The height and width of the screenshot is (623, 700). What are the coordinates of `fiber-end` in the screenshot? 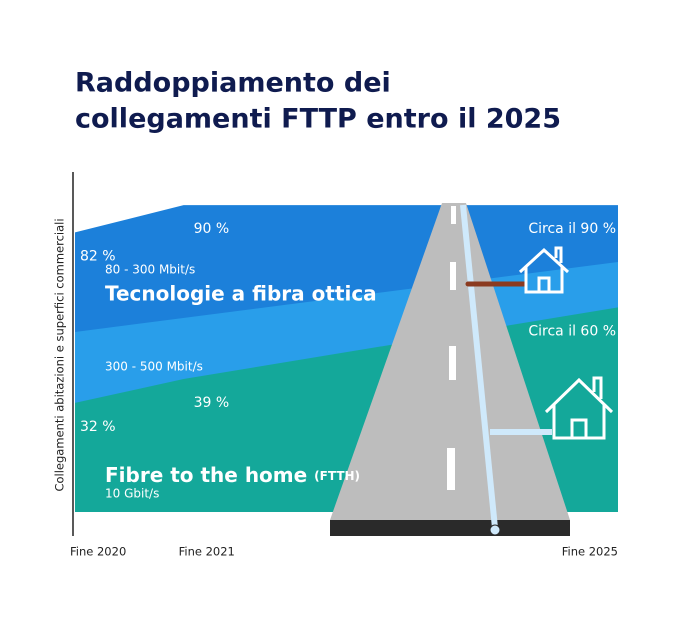 It's located at (495, 530).